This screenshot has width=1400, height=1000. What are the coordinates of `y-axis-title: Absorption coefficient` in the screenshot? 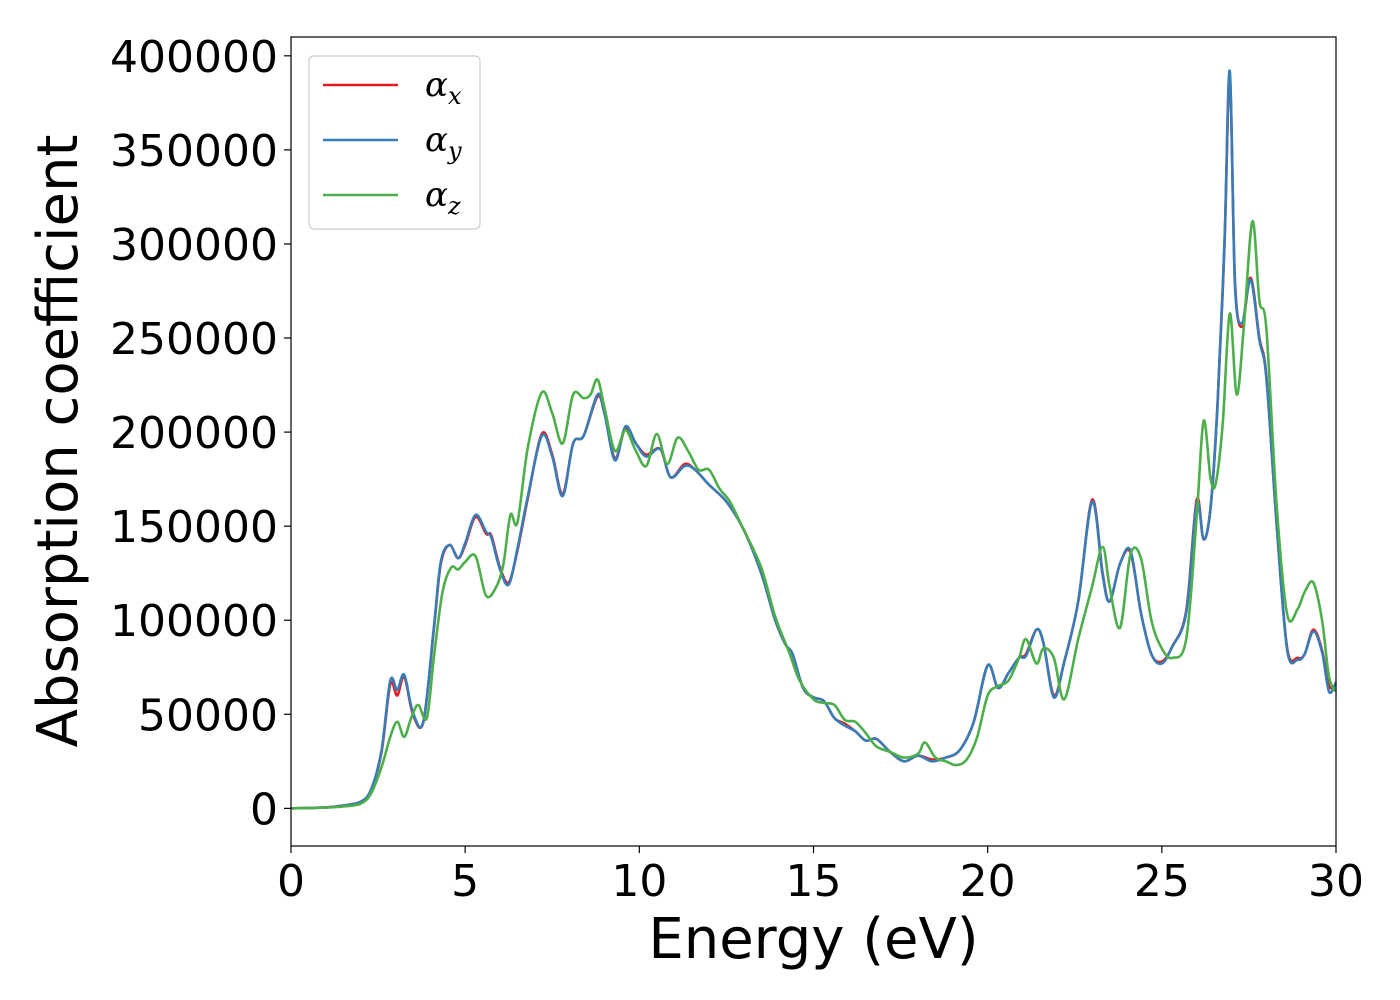 It's located at (58, 441).